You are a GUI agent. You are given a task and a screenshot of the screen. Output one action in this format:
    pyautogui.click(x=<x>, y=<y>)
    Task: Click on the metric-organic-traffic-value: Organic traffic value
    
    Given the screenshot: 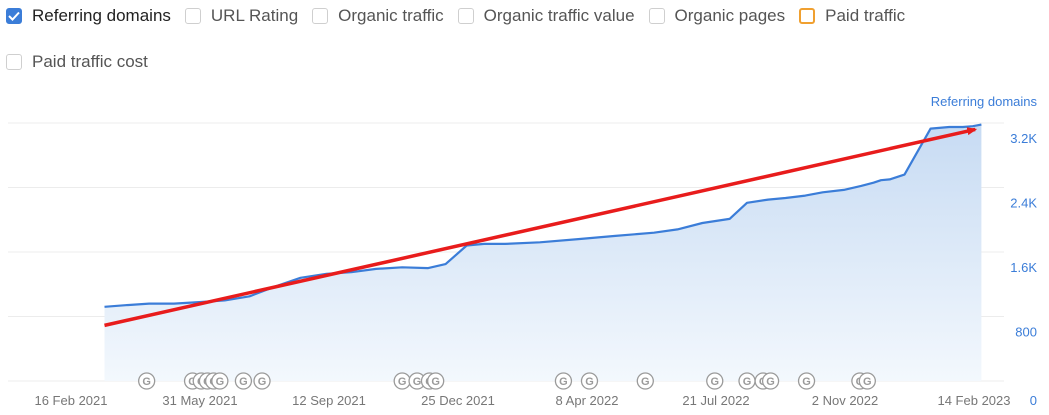 What is the action you would take?
    pyautogui.click(x=546, y=16)
    